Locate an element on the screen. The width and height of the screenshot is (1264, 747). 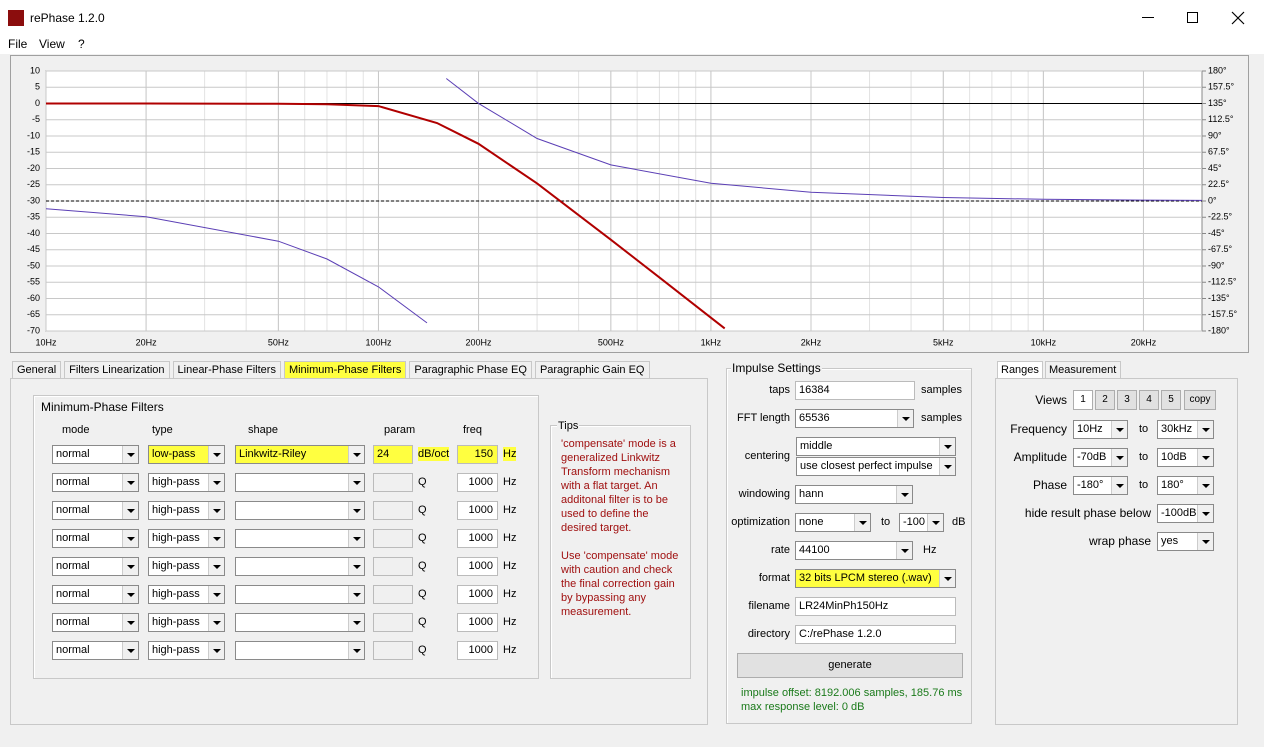
fft-combo: 65536 is located at coordinates (854, 418).